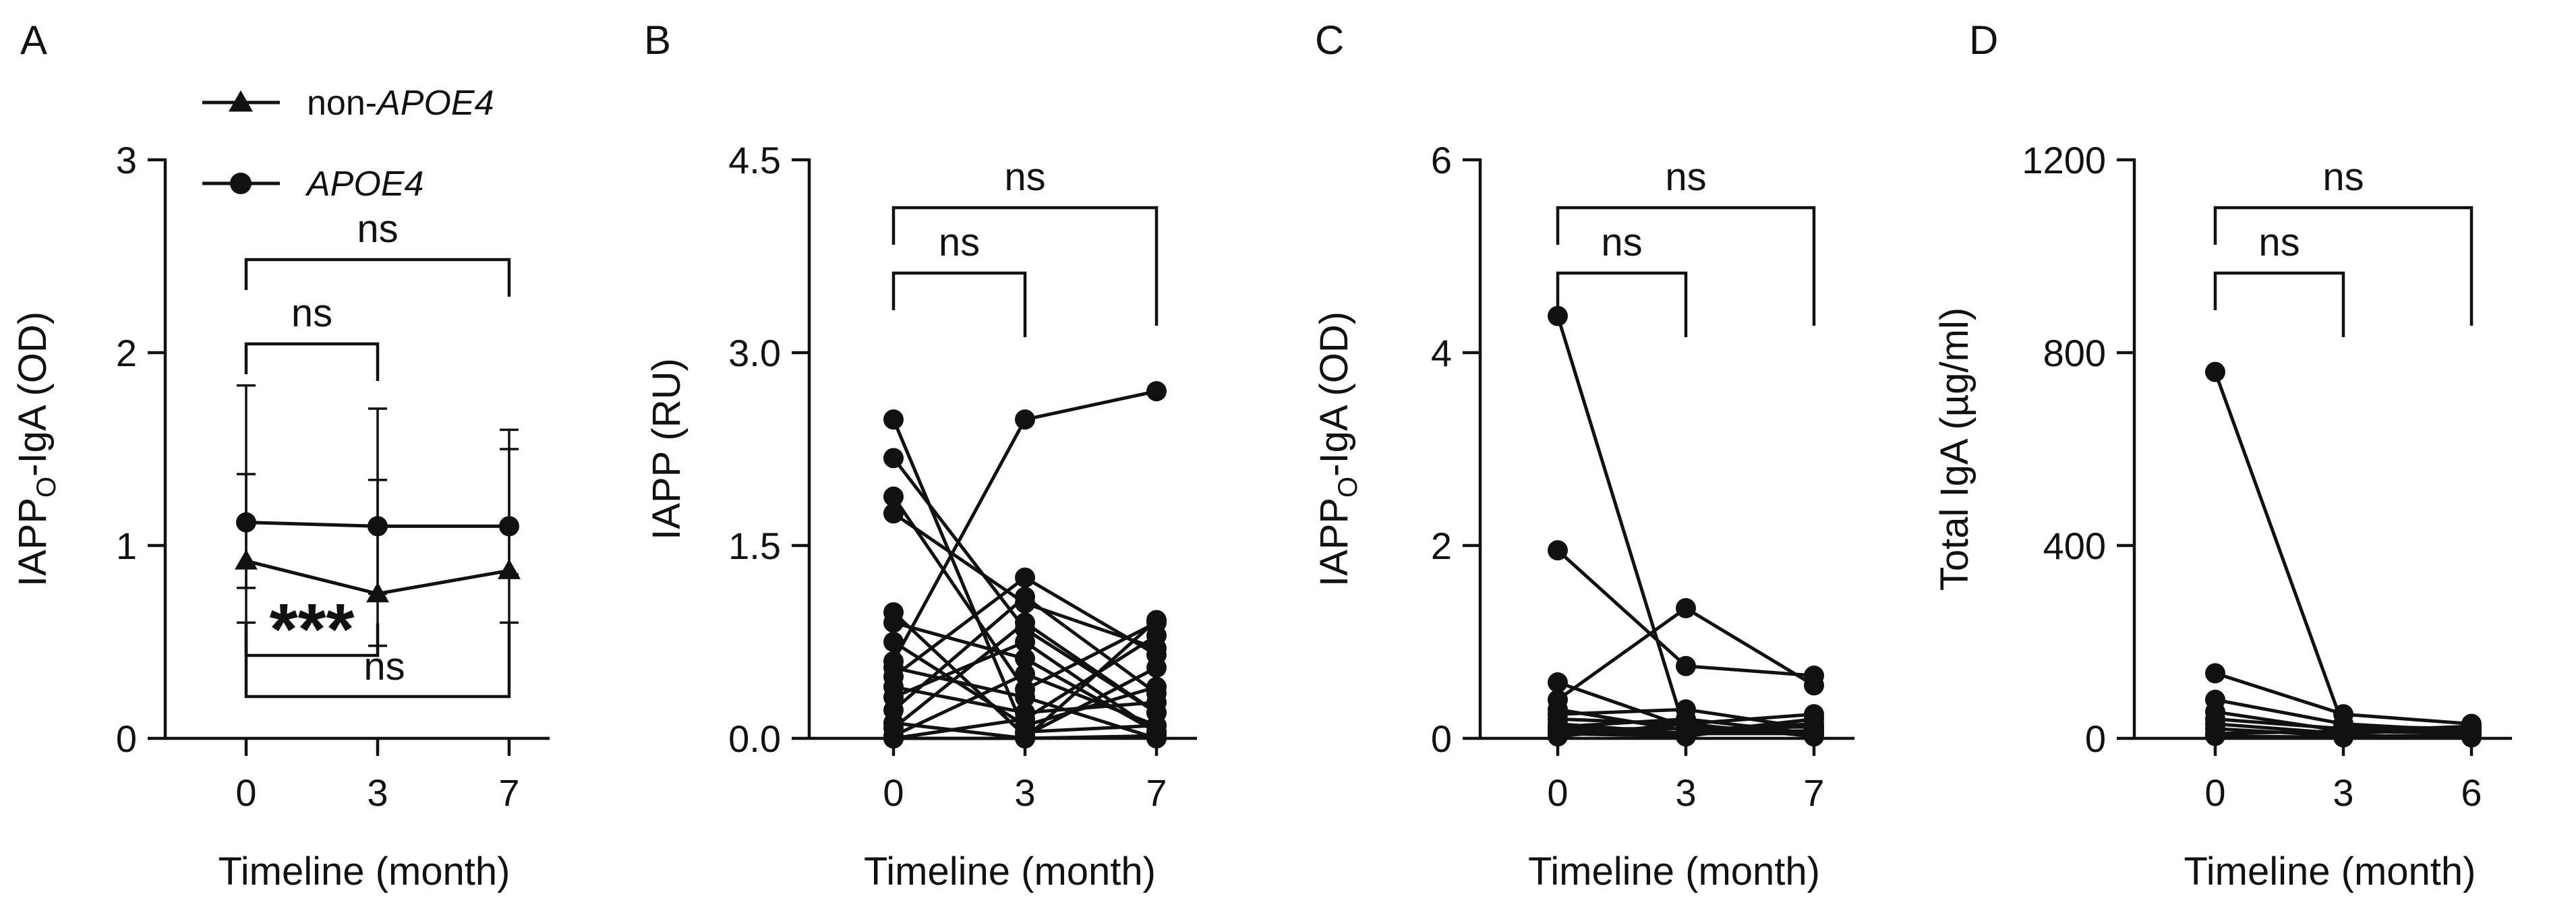  Describe the element at coordinates (2074, 546) in the screenshot. I see `y-tick-label: 400` at that location.